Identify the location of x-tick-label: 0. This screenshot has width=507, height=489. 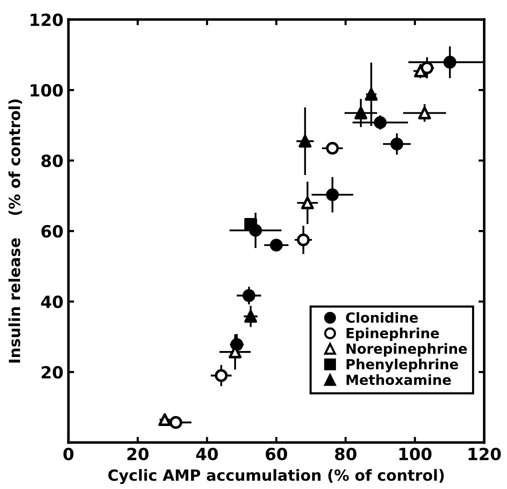
(68, 454).